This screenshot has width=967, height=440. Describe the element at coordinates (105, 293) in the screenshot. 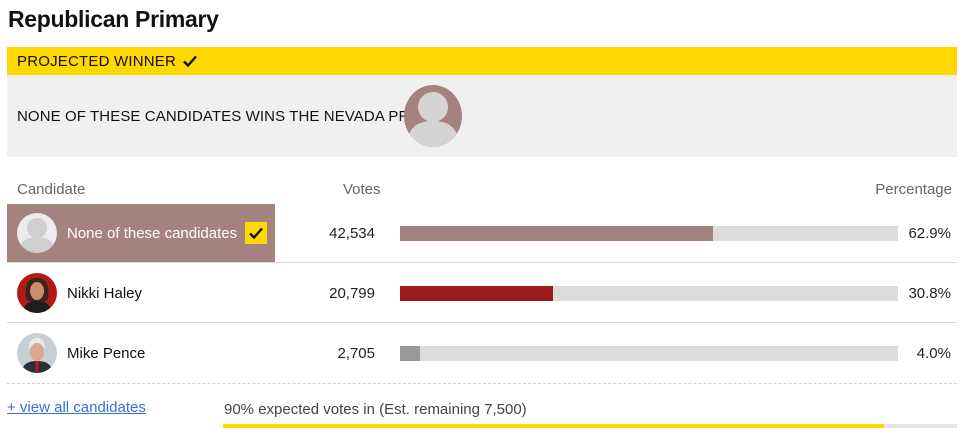

I see `candidate-name: Nikki Haley` at that location.